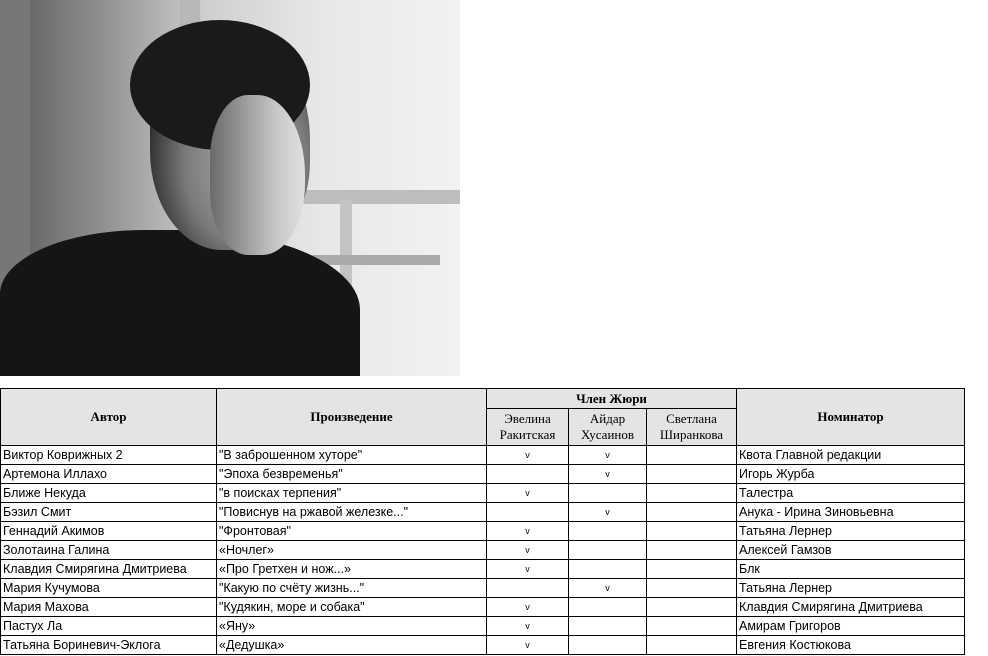 This screenshot has height=656, width=988. What do you see at coordinates (850, 550) in the screenshot?
I see `nominator-cell: Алексей Гамзов` at bounding box center [850, 550].